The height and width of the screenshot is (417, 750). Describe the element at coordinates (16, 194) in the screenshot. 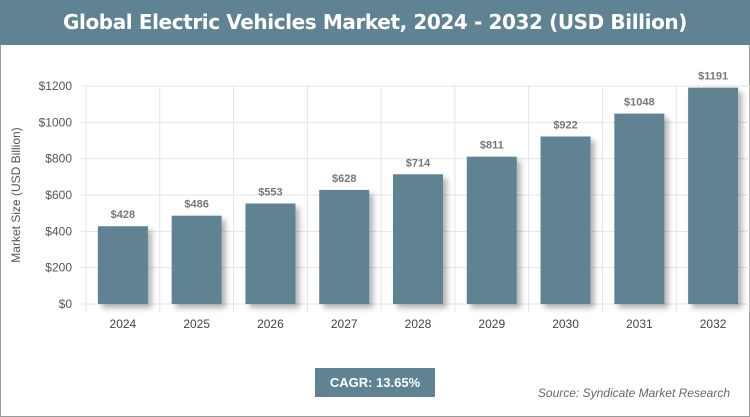

I see `y-axis-label: Market Size (USD Billion)` at that location.